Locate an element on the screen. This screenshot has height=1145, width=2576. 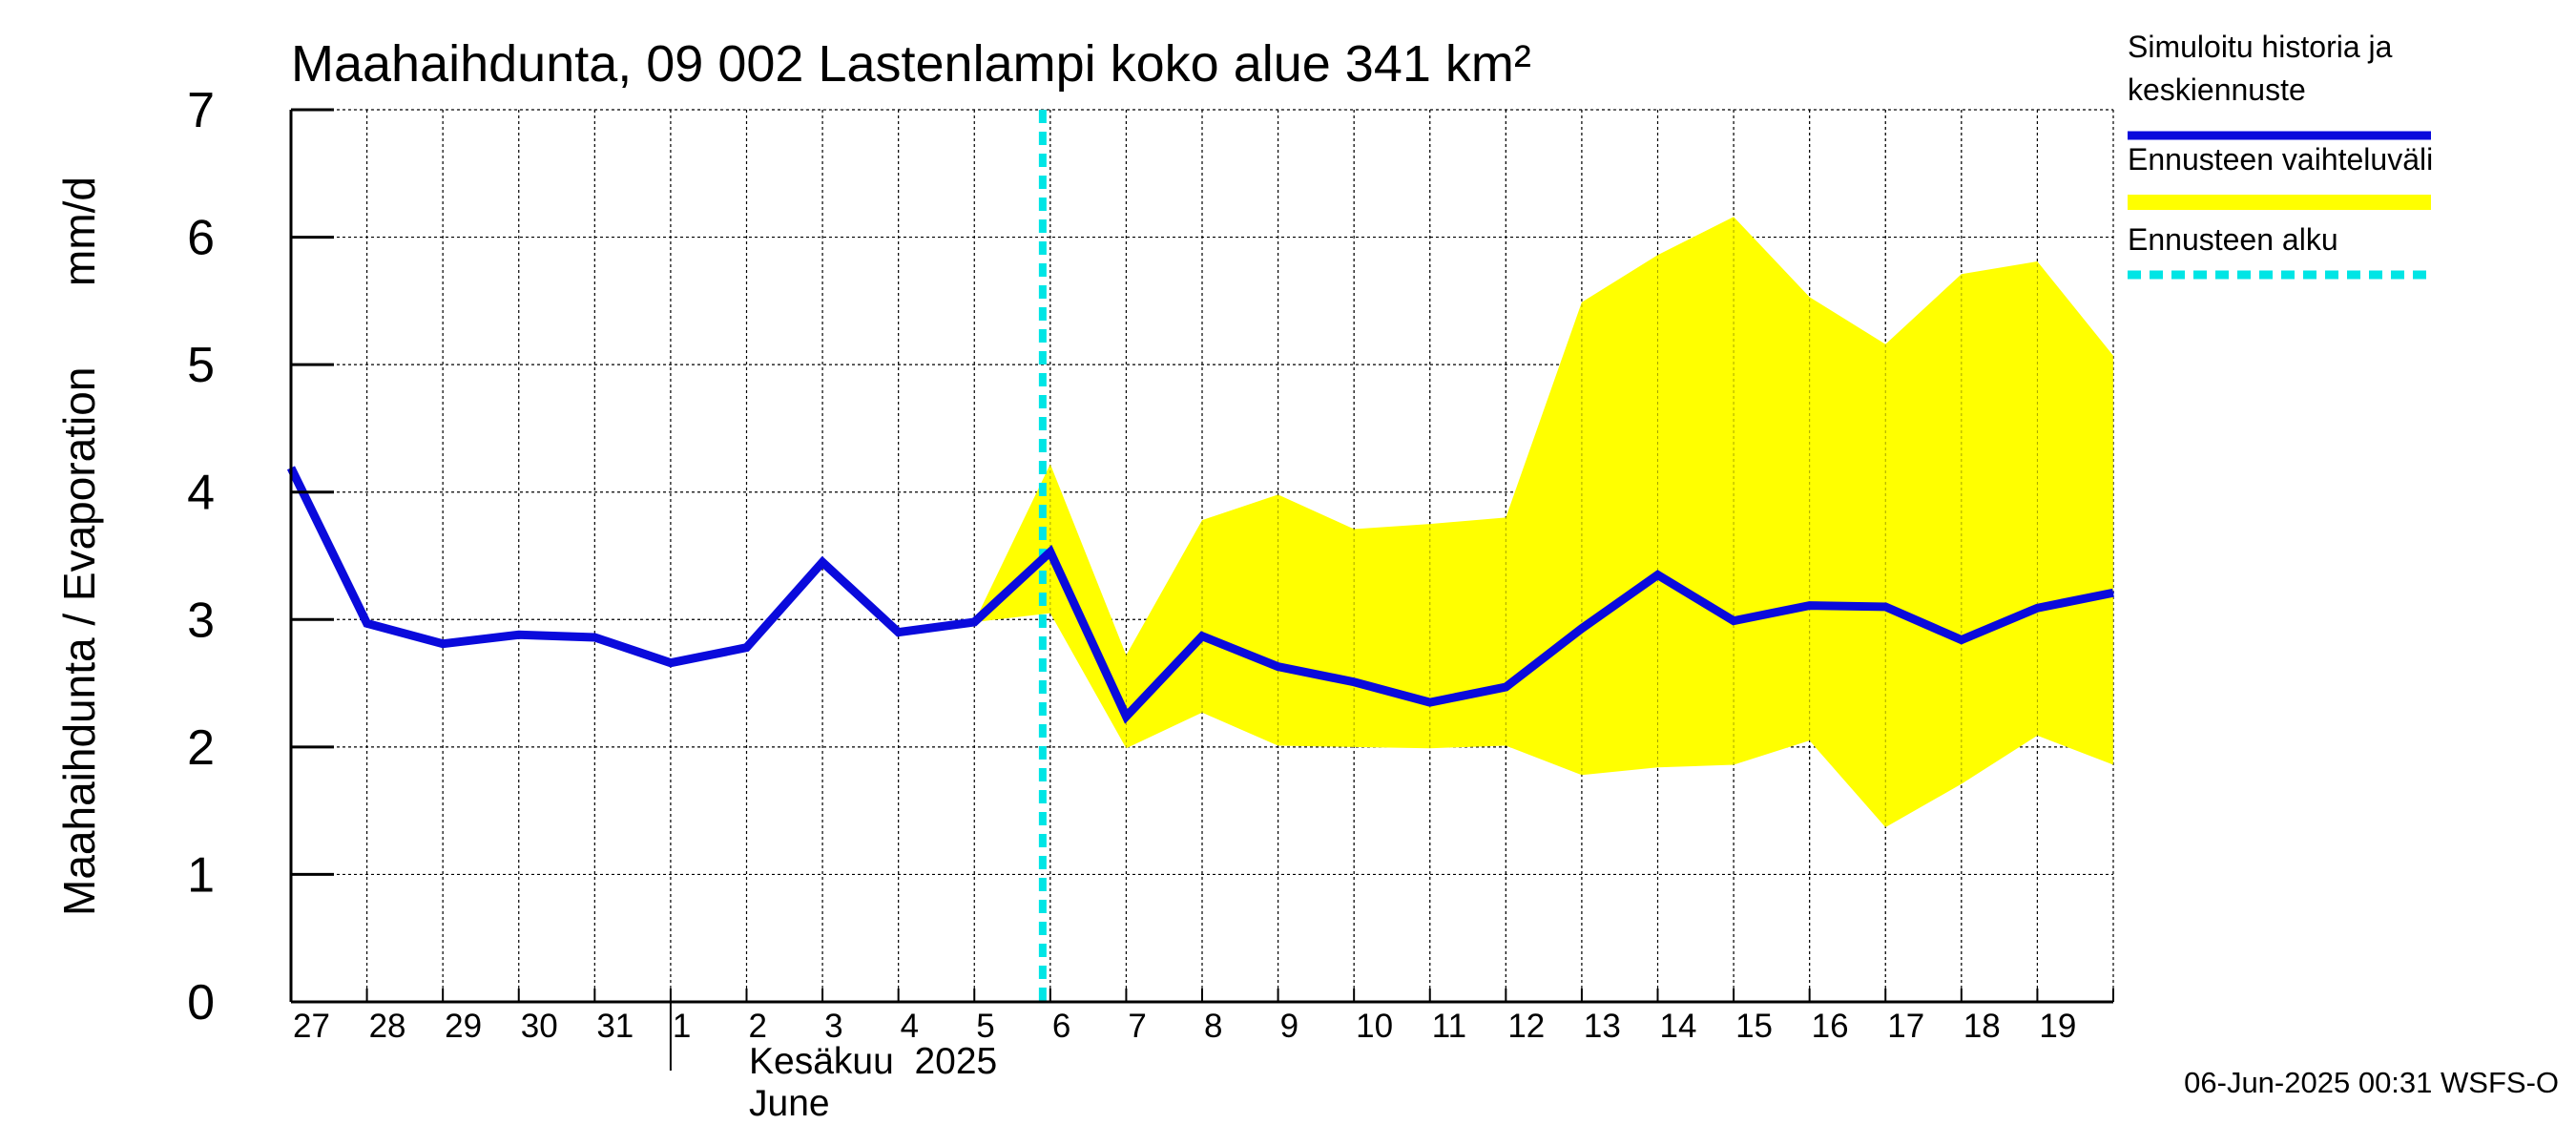
x-tick-label: 15 is located at coordinates (1754, 1026).